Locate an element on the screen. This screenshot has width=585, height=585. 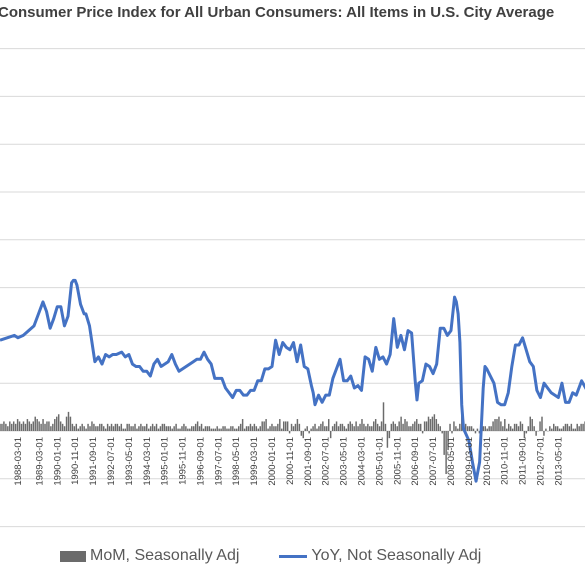
legend-swatch-mom is located at coordinates (73, 556).